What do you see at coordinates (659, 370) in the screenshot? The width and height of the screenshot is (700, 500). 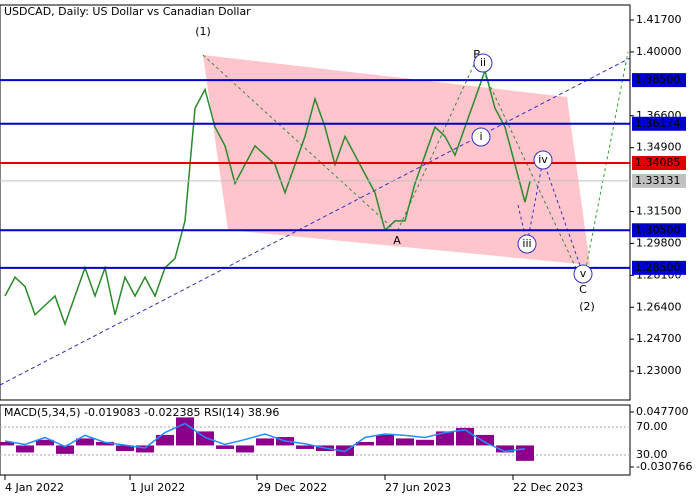 I see `y-tick-label: 1.23000` at bounding box center [659, 370].